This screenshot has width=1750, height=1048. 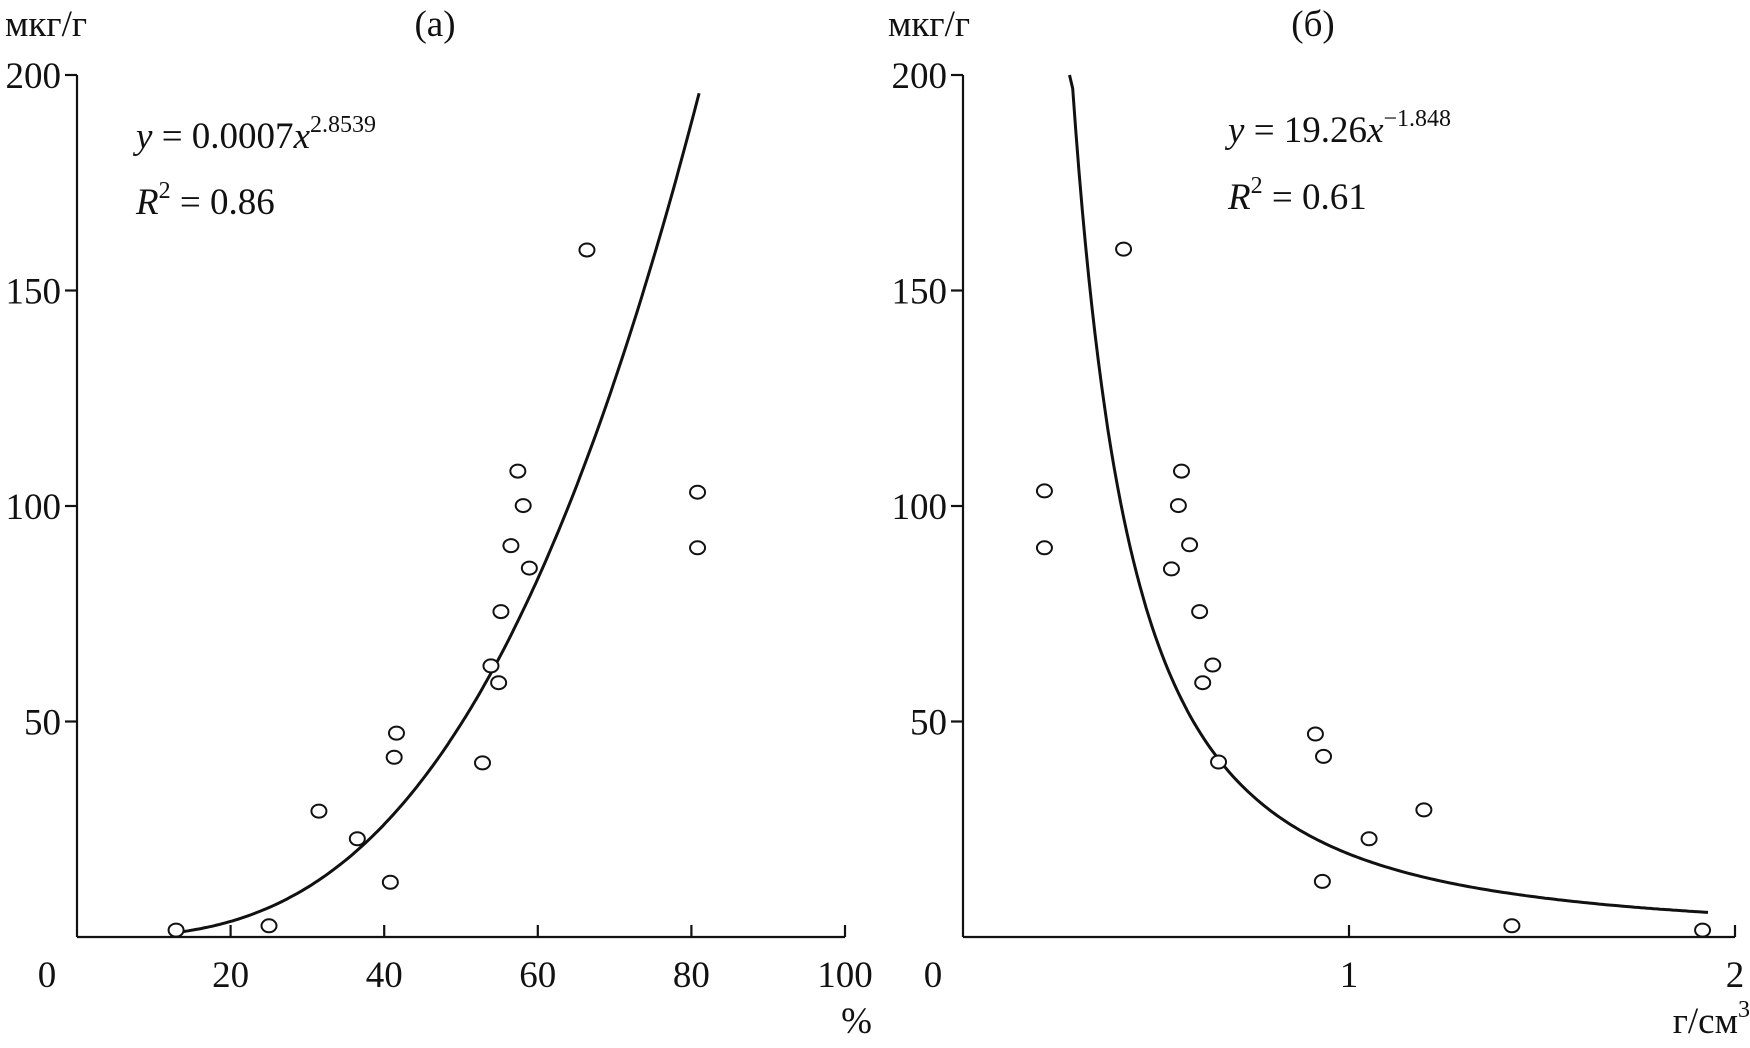 I want to click on x-axis-label-text: г/см, so click(x=1705, y=1021).